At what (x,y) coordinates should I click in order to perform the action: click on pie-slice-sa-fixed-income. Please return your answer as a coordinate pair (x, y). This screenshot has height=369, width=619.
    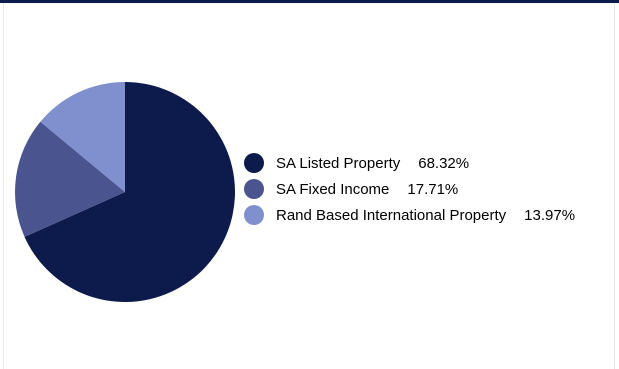
    Looking at the image, I should click on (70, 179).